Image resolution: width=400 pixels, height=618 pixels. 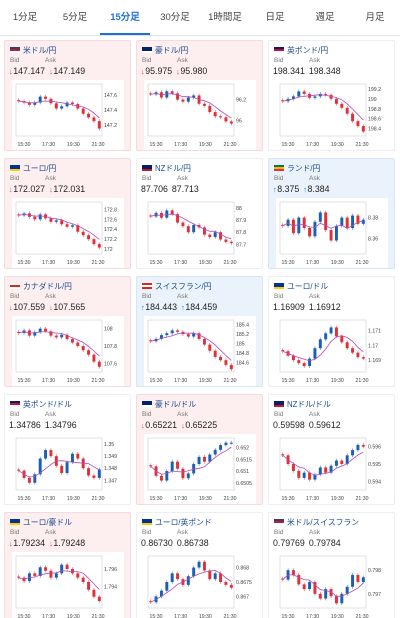 I want to click on tab-6: 週足, so click(x=325, y=17).